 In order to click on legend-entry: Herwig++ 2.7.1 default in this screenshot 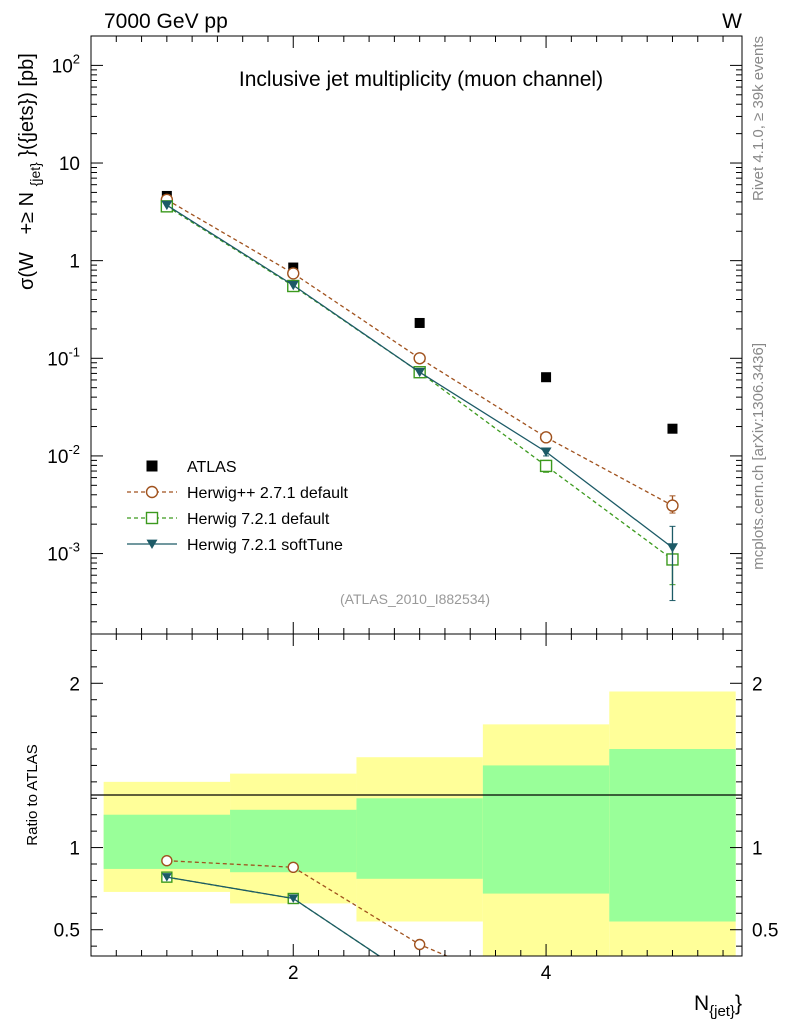, I will do `click(238, 493)`.